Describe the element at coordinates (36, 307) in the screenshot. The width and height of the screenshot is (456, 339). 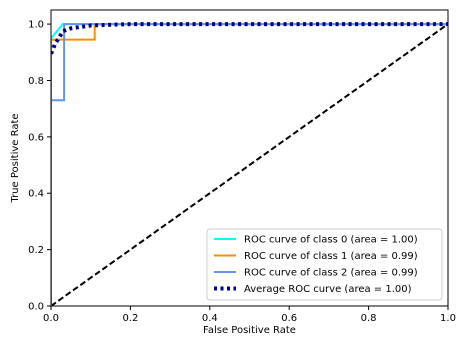
I see `y-tick-label-0: 0.0` at that location.